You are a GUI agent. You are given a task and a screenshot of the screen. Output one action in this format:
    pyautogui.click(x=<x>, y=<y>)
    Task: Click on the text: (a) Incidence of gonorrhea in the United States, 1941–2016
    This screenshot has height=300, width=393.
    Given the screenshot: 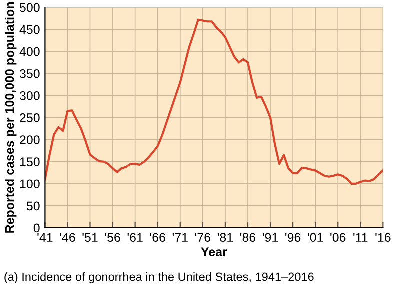 What is the action you would take?
    pyautogui.click(x=159, y=278)
    